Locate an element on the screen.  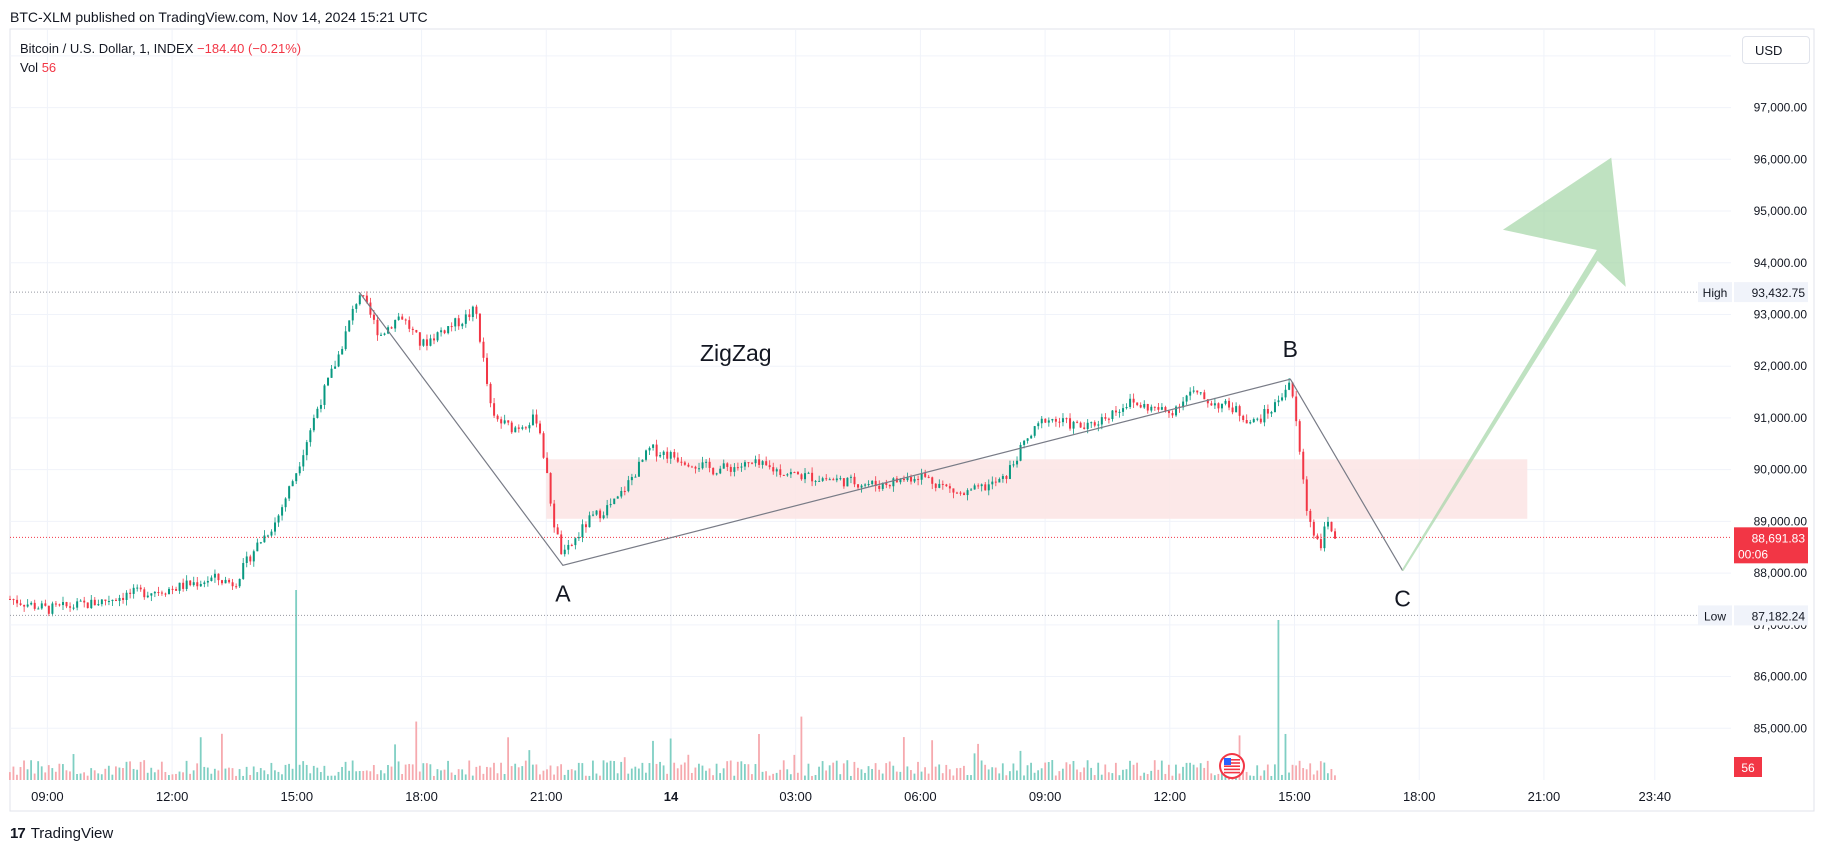
badge-tag-text: High is located at coordinates (1715, 293).